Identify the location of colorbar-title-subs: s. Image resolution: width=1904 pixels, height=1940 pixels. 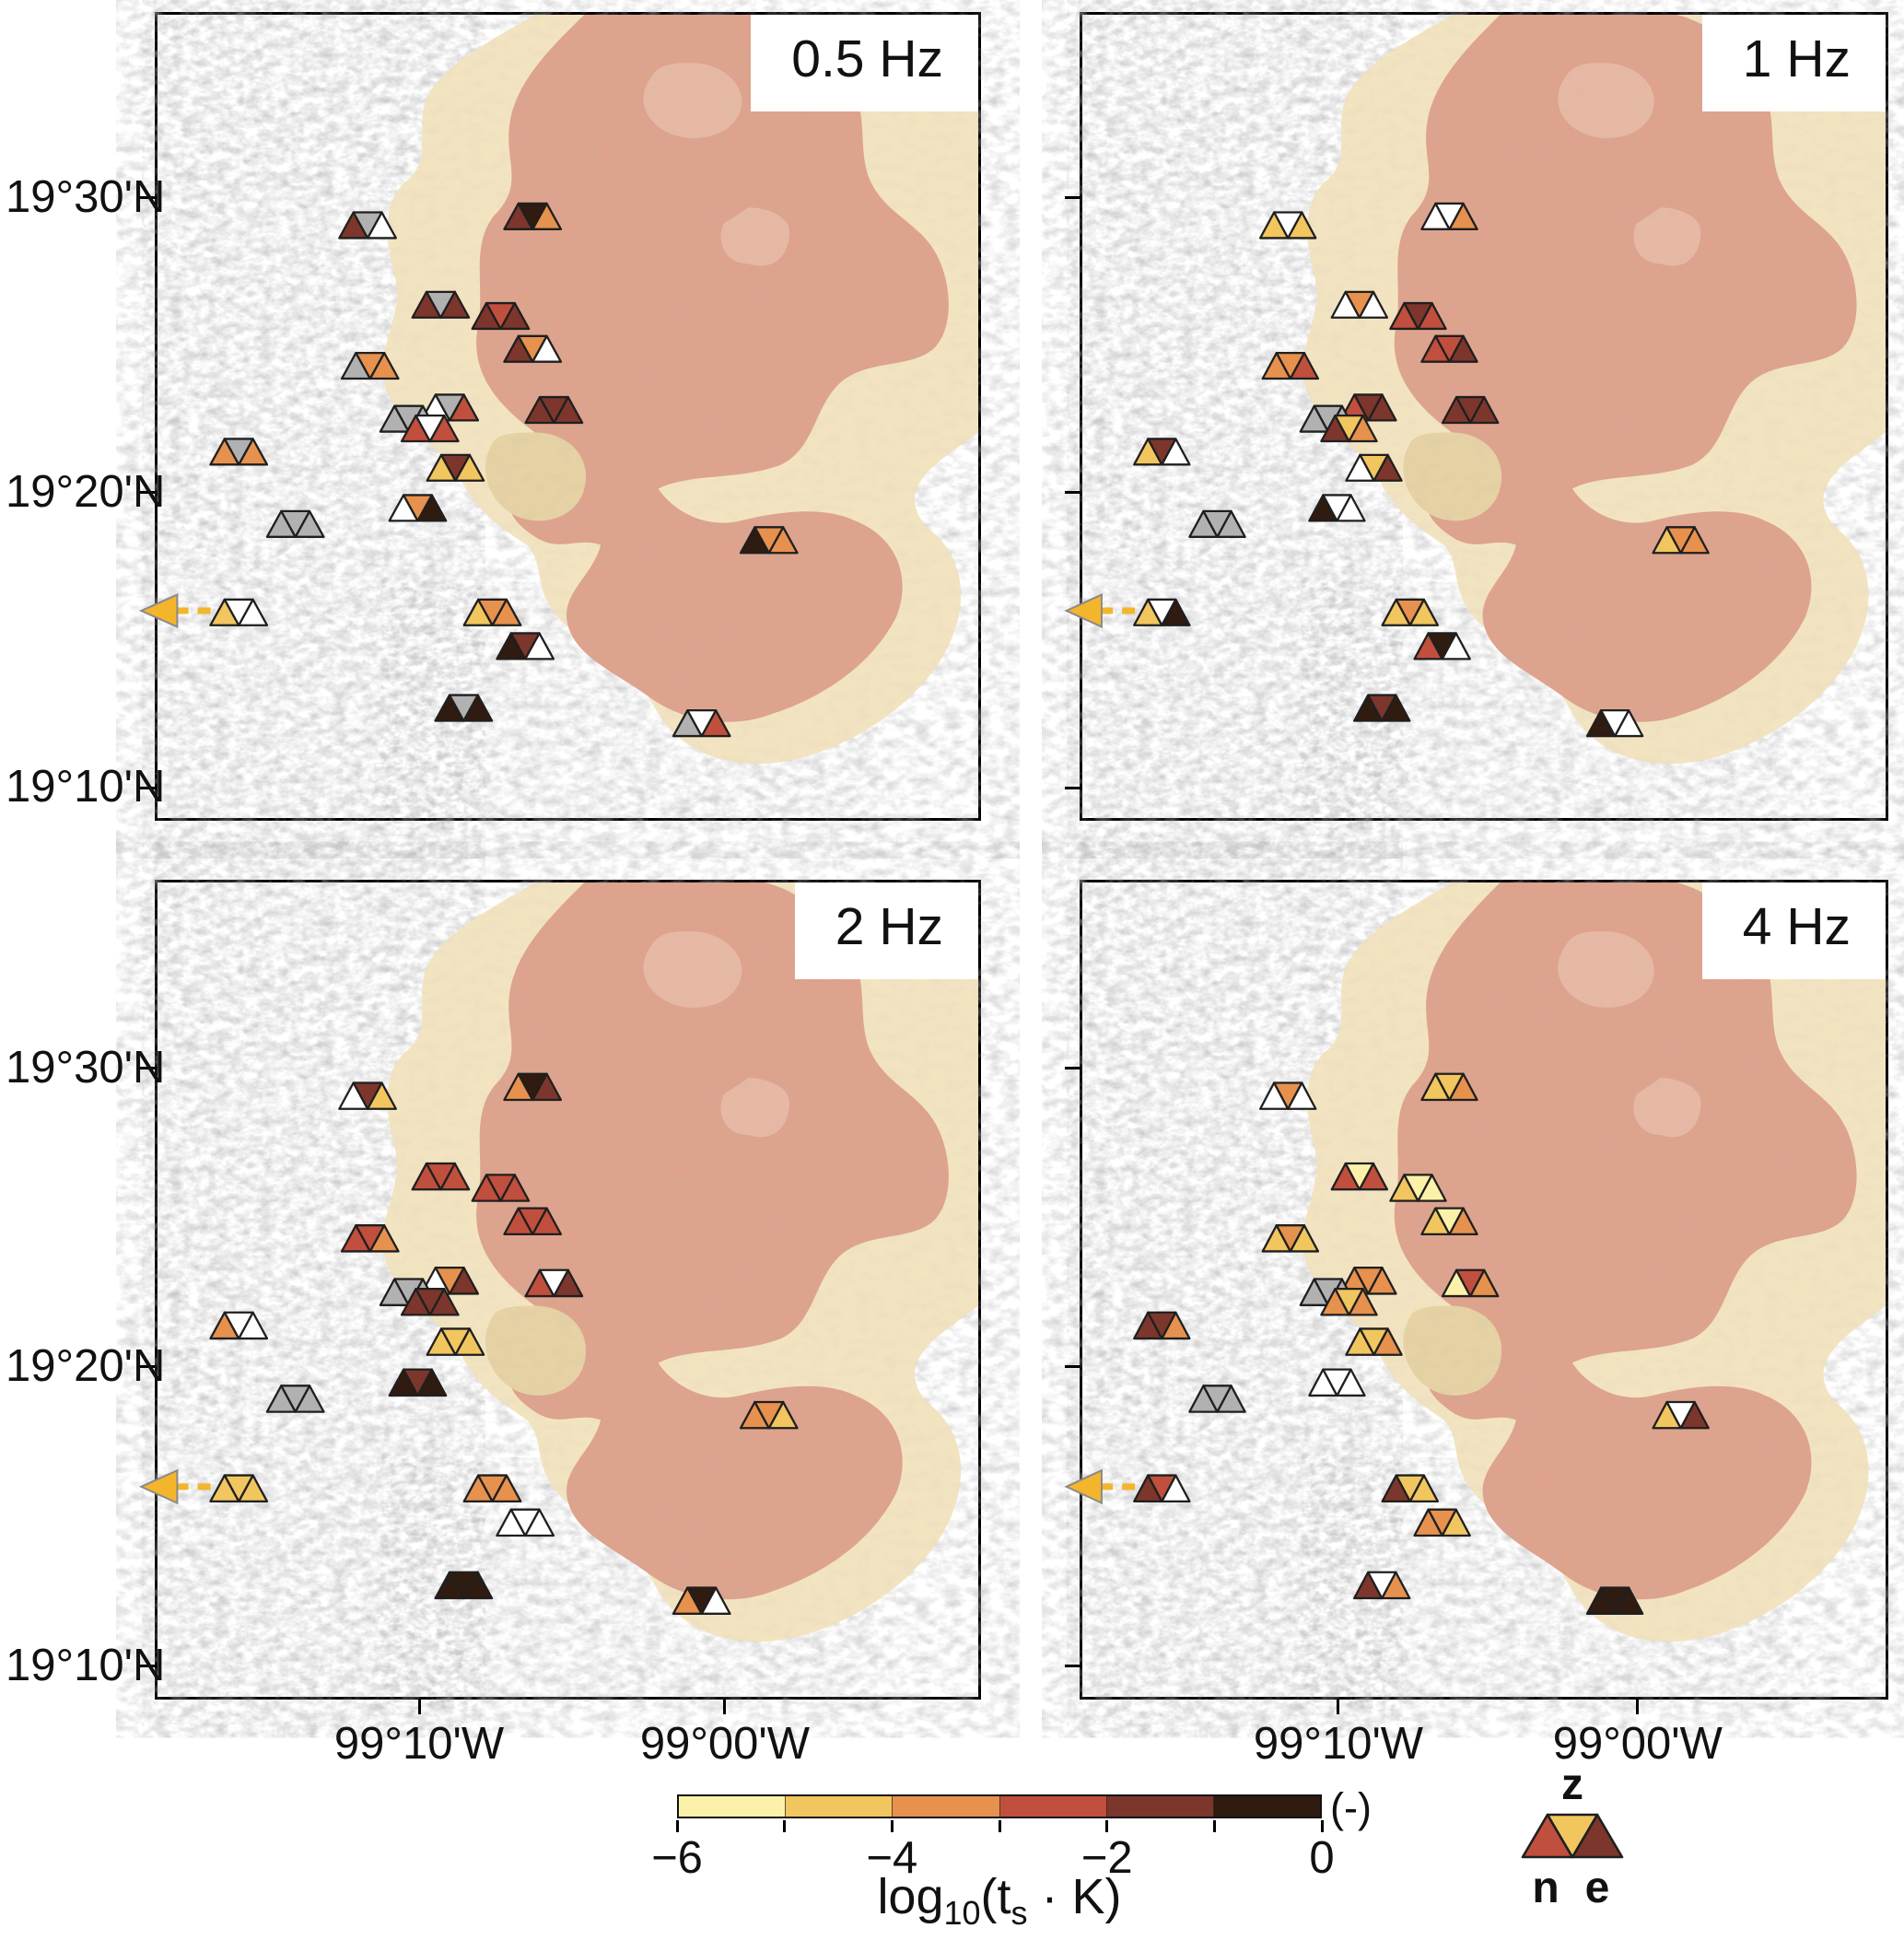
(1019, 1912).